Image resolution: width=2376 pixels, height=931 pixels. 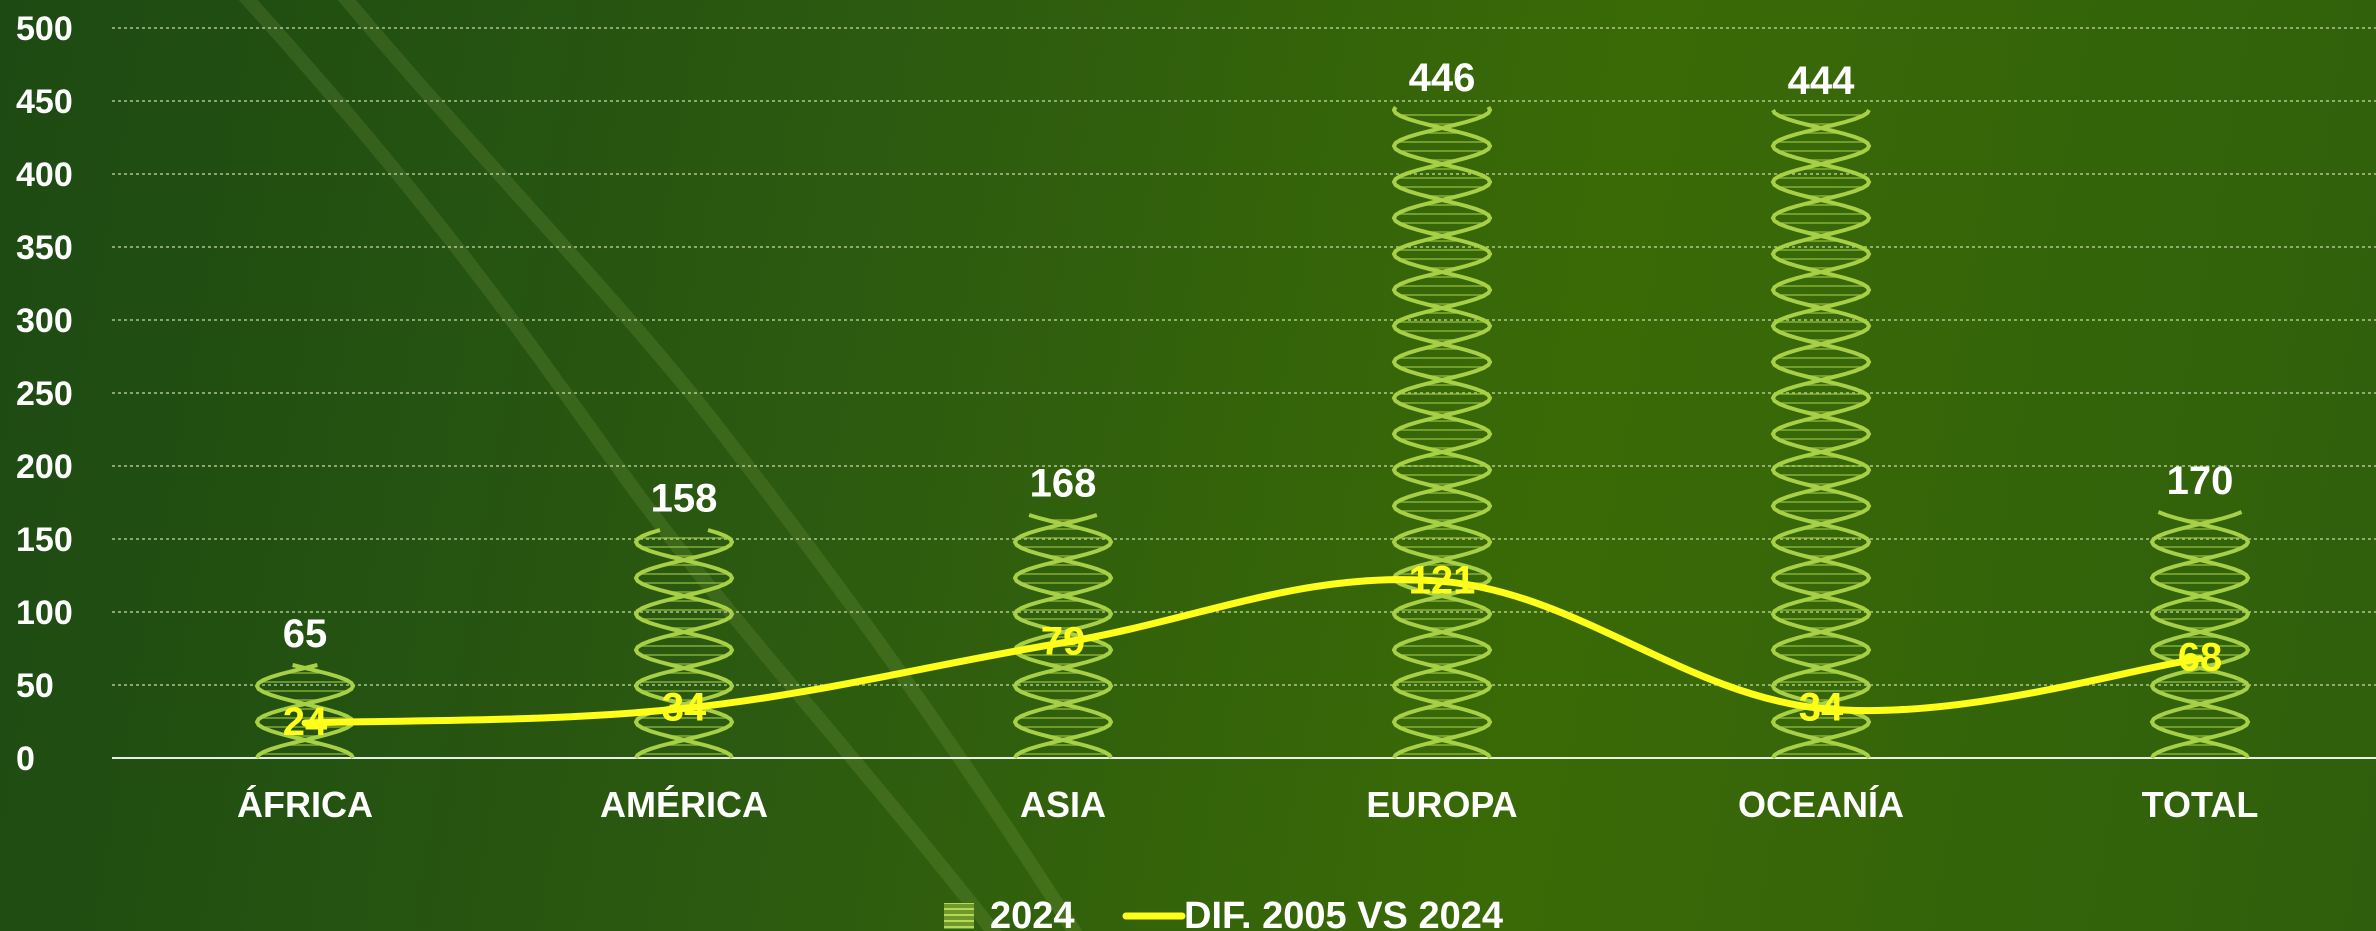 I want to click on data-label-2024: 65, so click(x=305, y=634).